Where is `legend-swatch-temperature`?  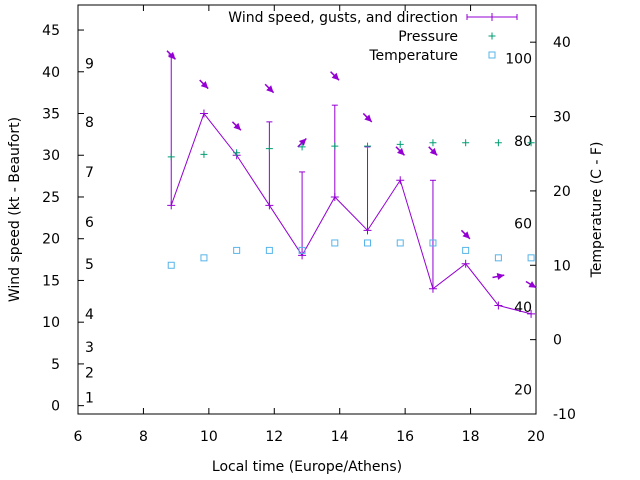 legend-swatch-temperature is located at coordinates (492, 55).